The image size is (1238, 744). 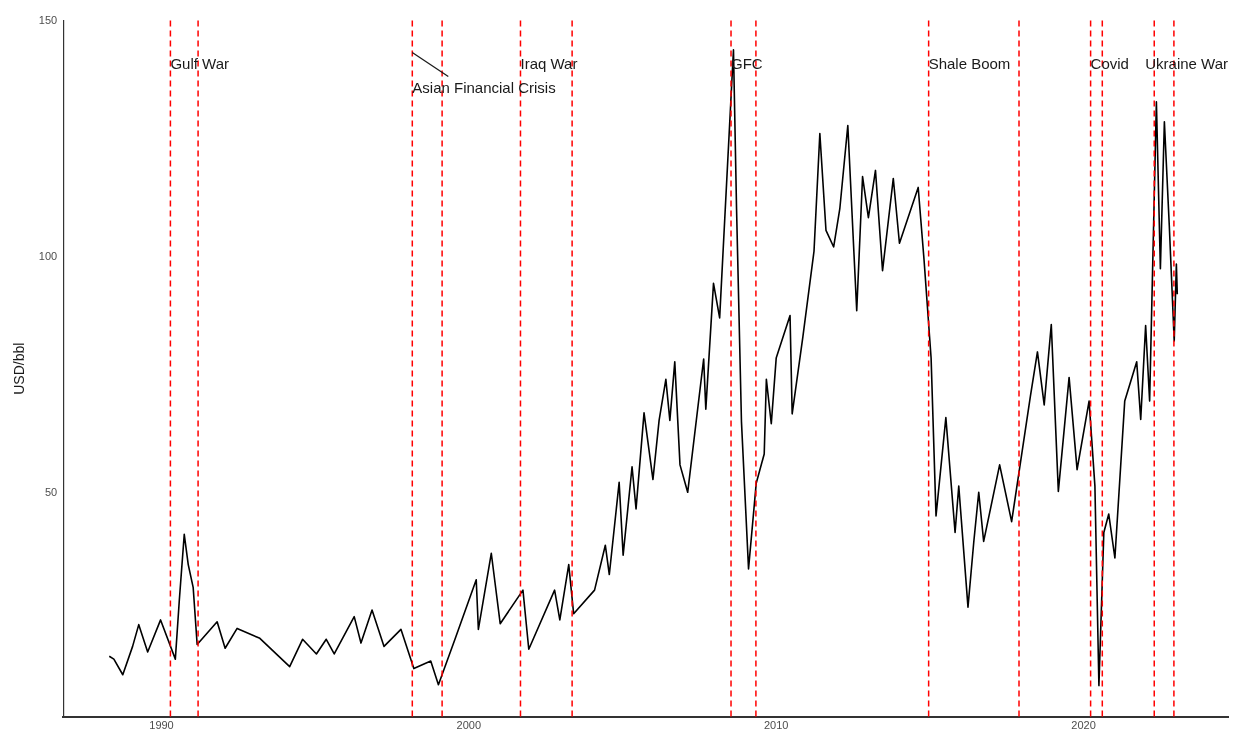 What do you see at coordinates (19, 368) in the screenshot?
I see `y-axis-title: USD/bbl` at bounding box center [19, 368].